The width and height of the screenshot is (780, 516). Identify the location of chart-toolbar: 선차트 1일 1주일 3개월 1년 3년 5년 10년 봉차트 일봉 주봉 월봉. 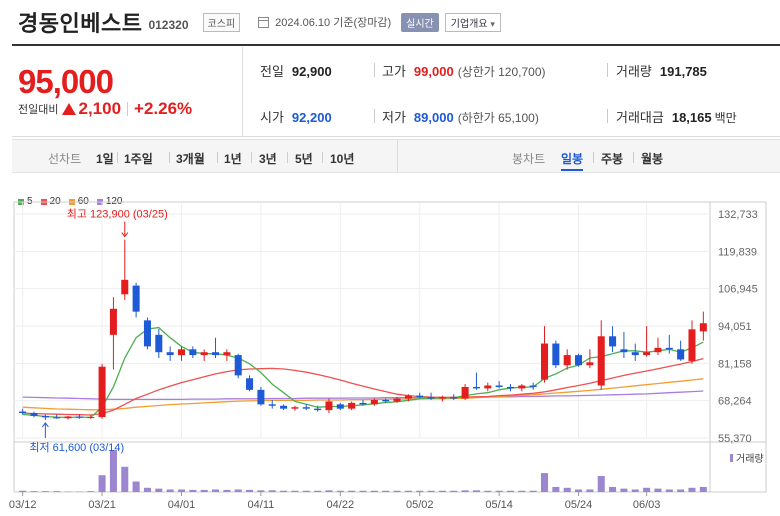
(396, 156).